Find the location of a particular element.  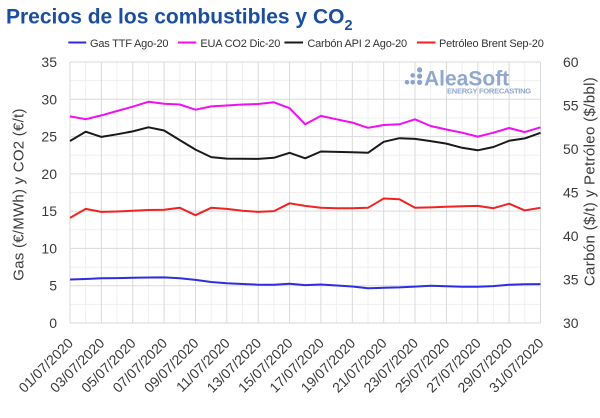

svg-text: 55 is located at coordinates (571, 106).